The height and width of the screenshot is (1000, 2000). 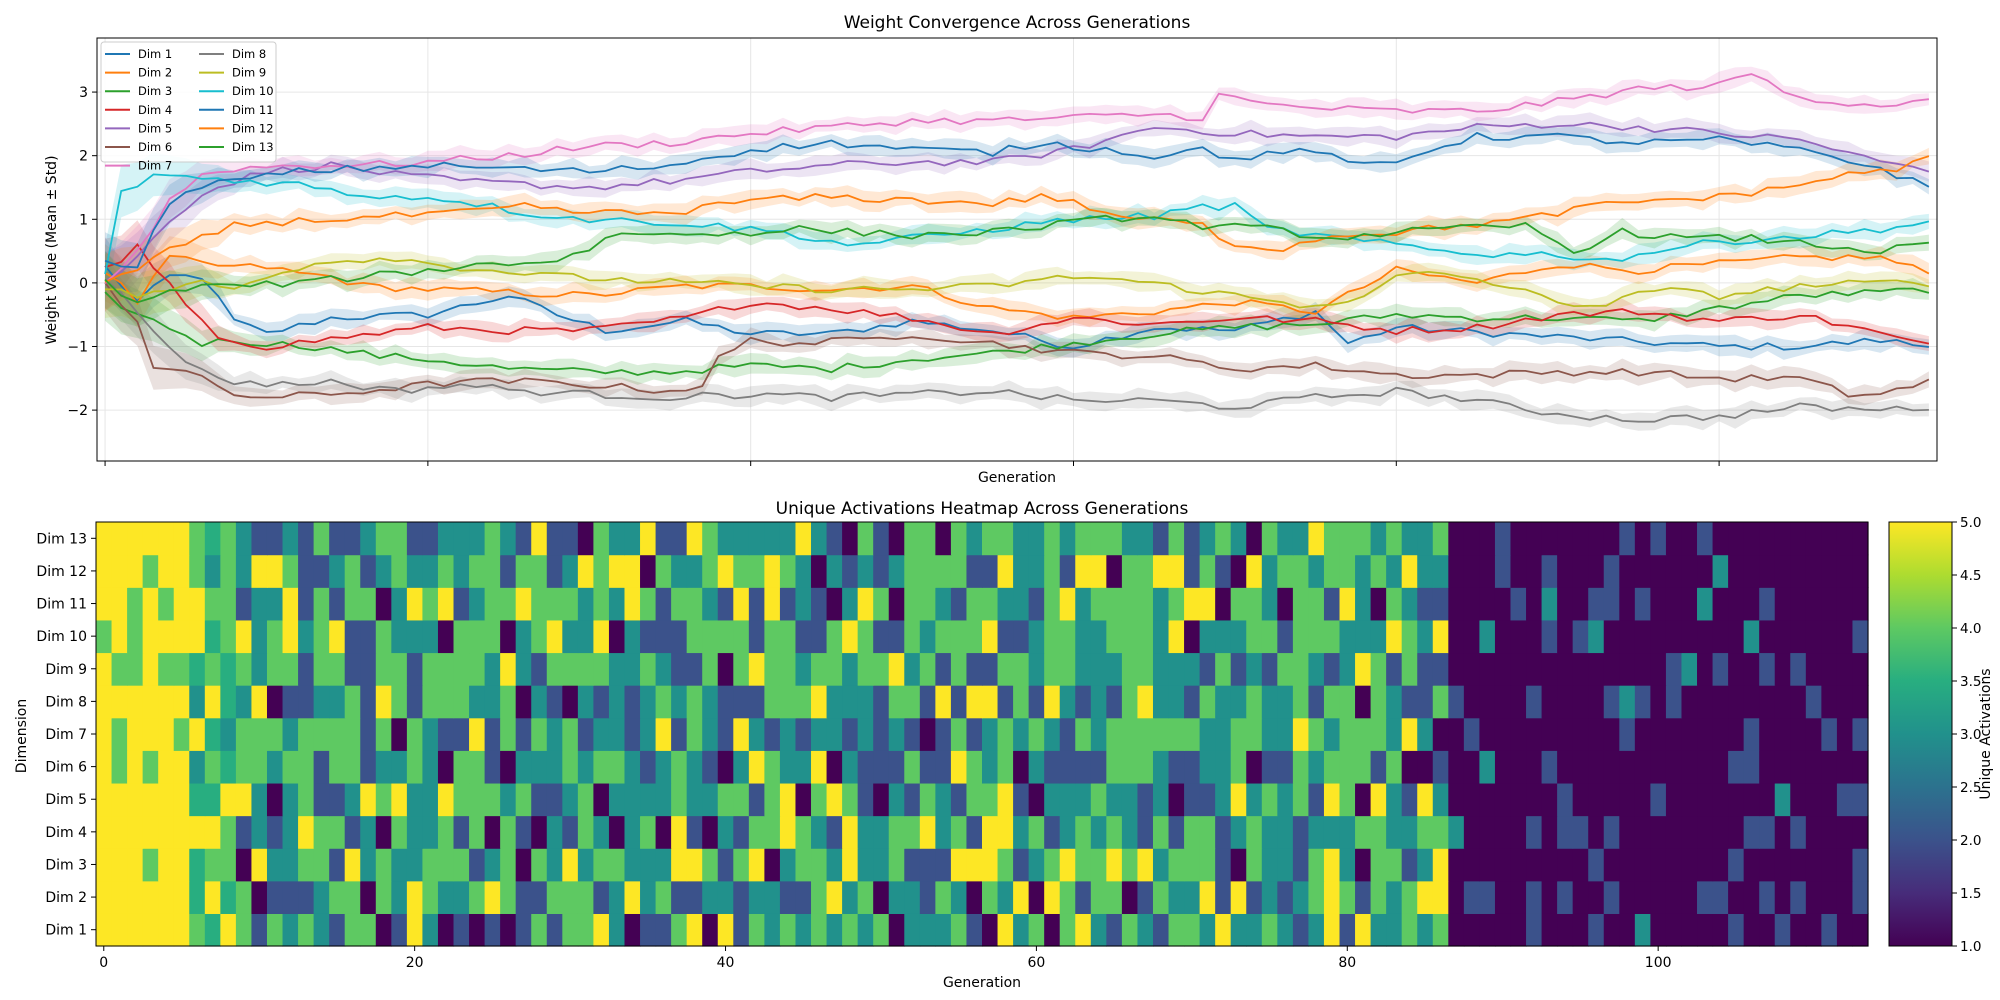 What do you see at coordinates (83, 284) in the screenshot?
I see `y-tick-label: 0` at bounding box center [83, 284].